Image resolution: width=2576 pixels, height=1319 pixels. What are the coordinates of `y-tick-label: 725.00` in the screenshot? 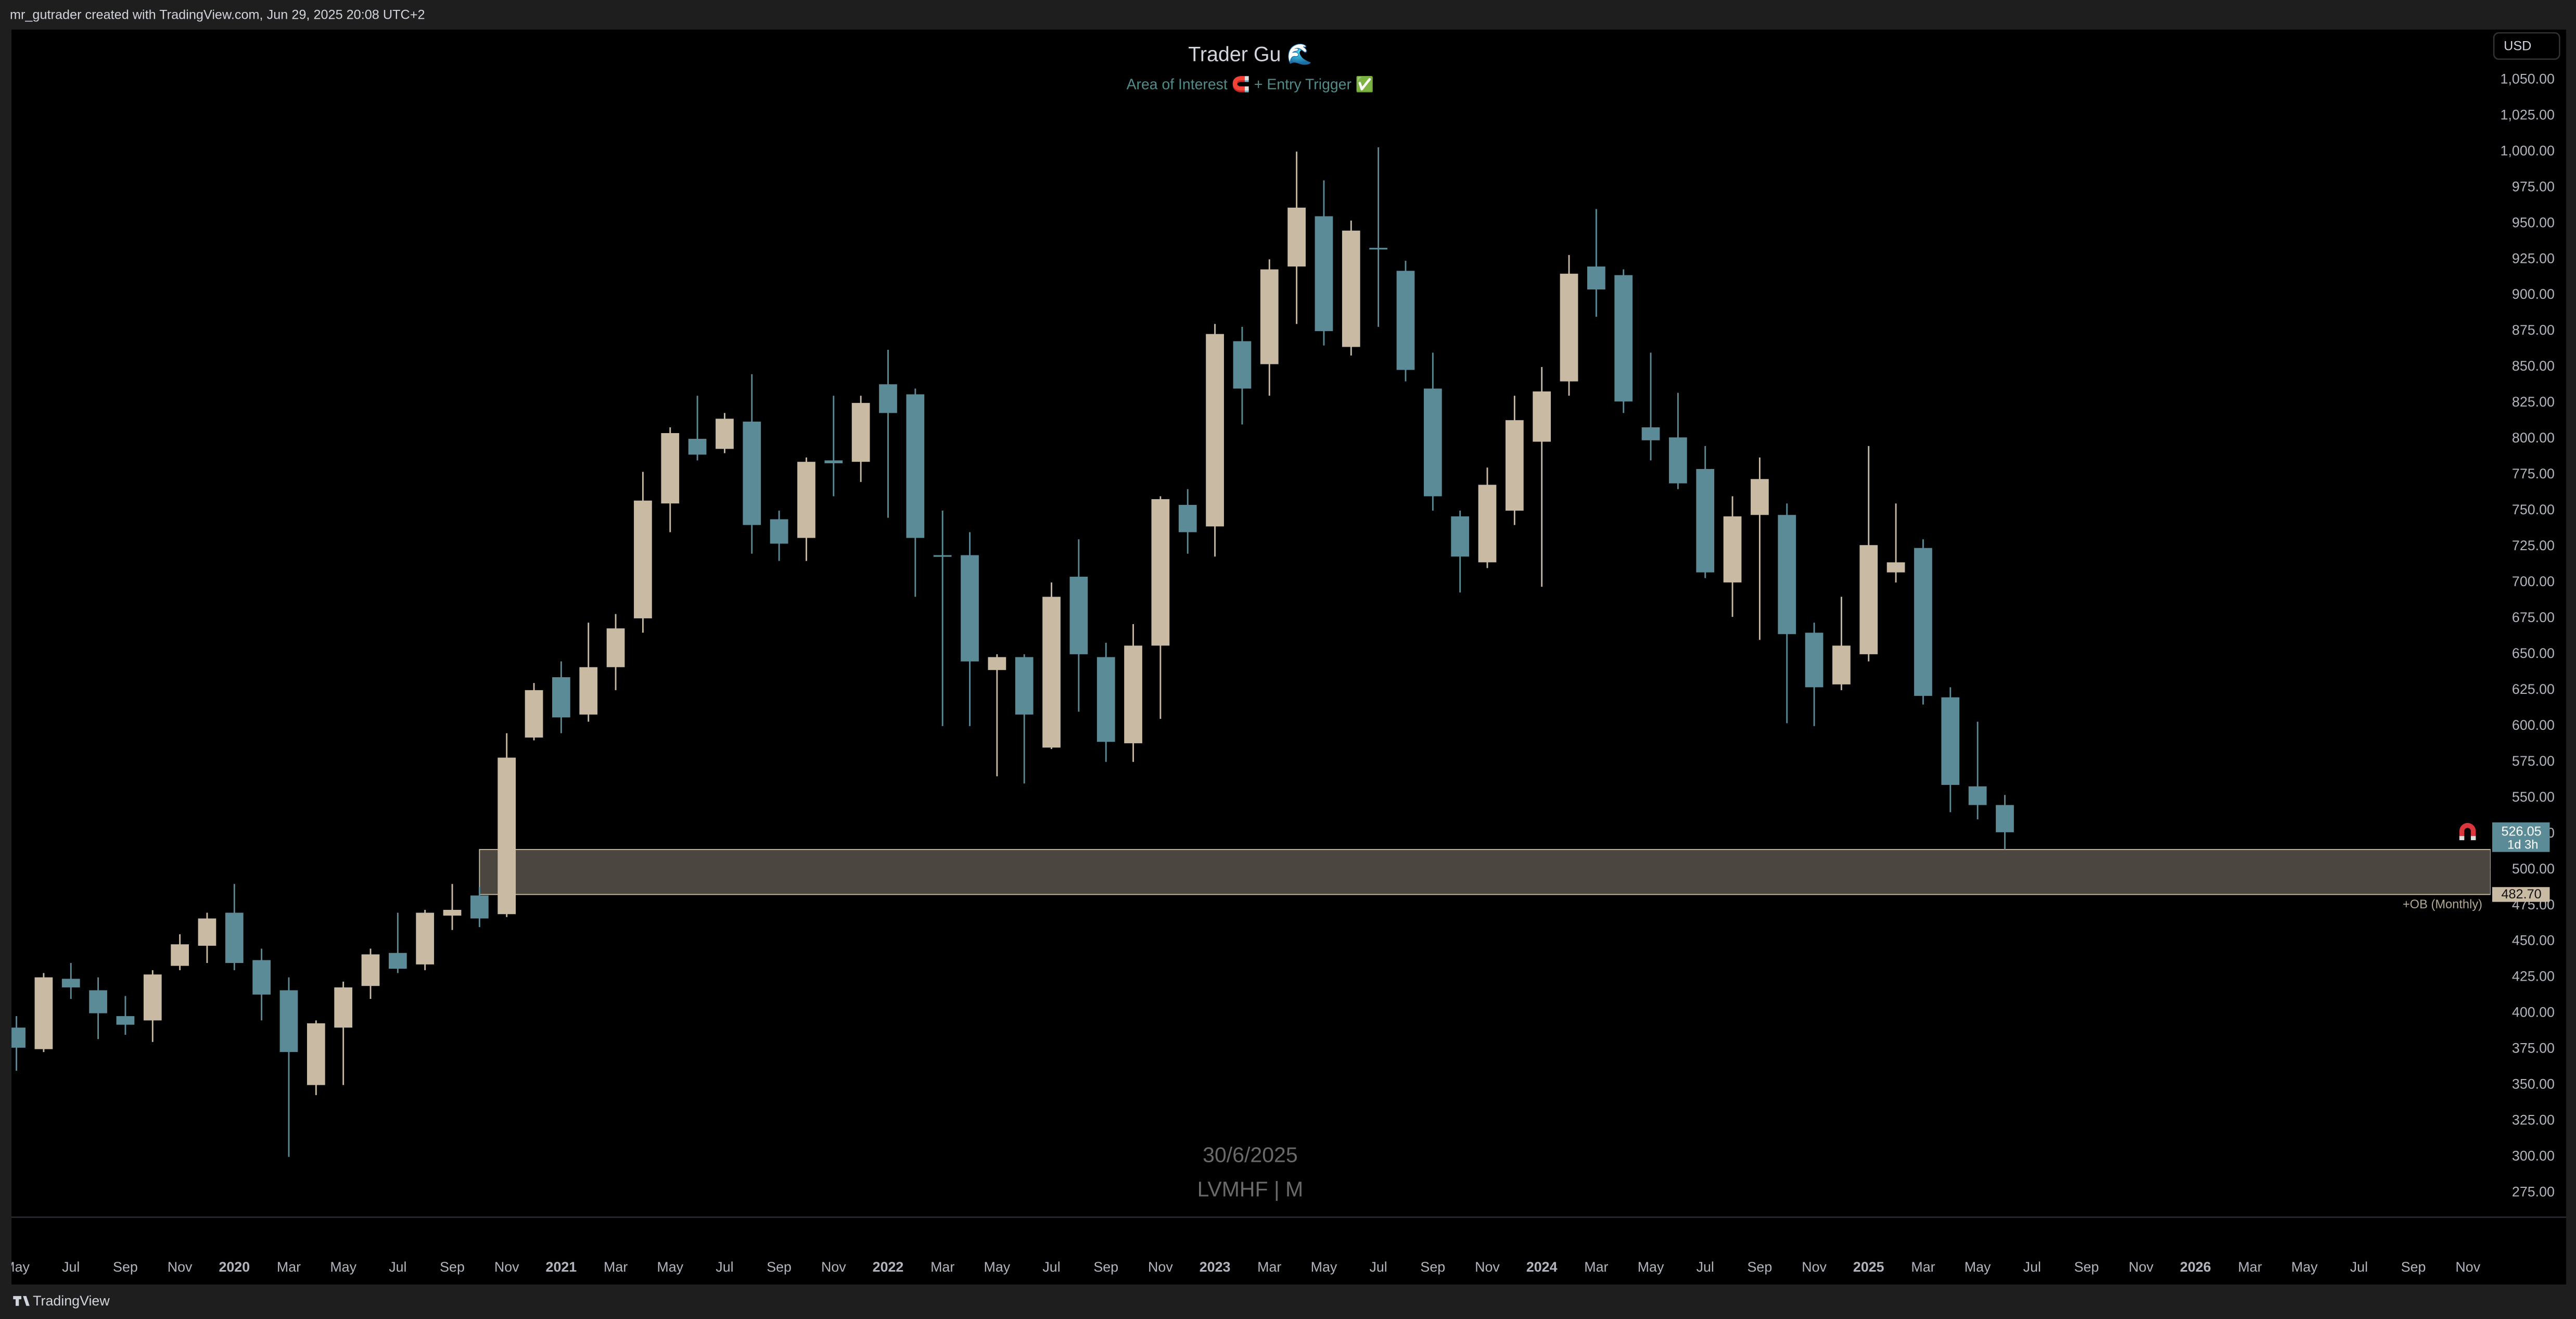 It's located at (2533, 545).